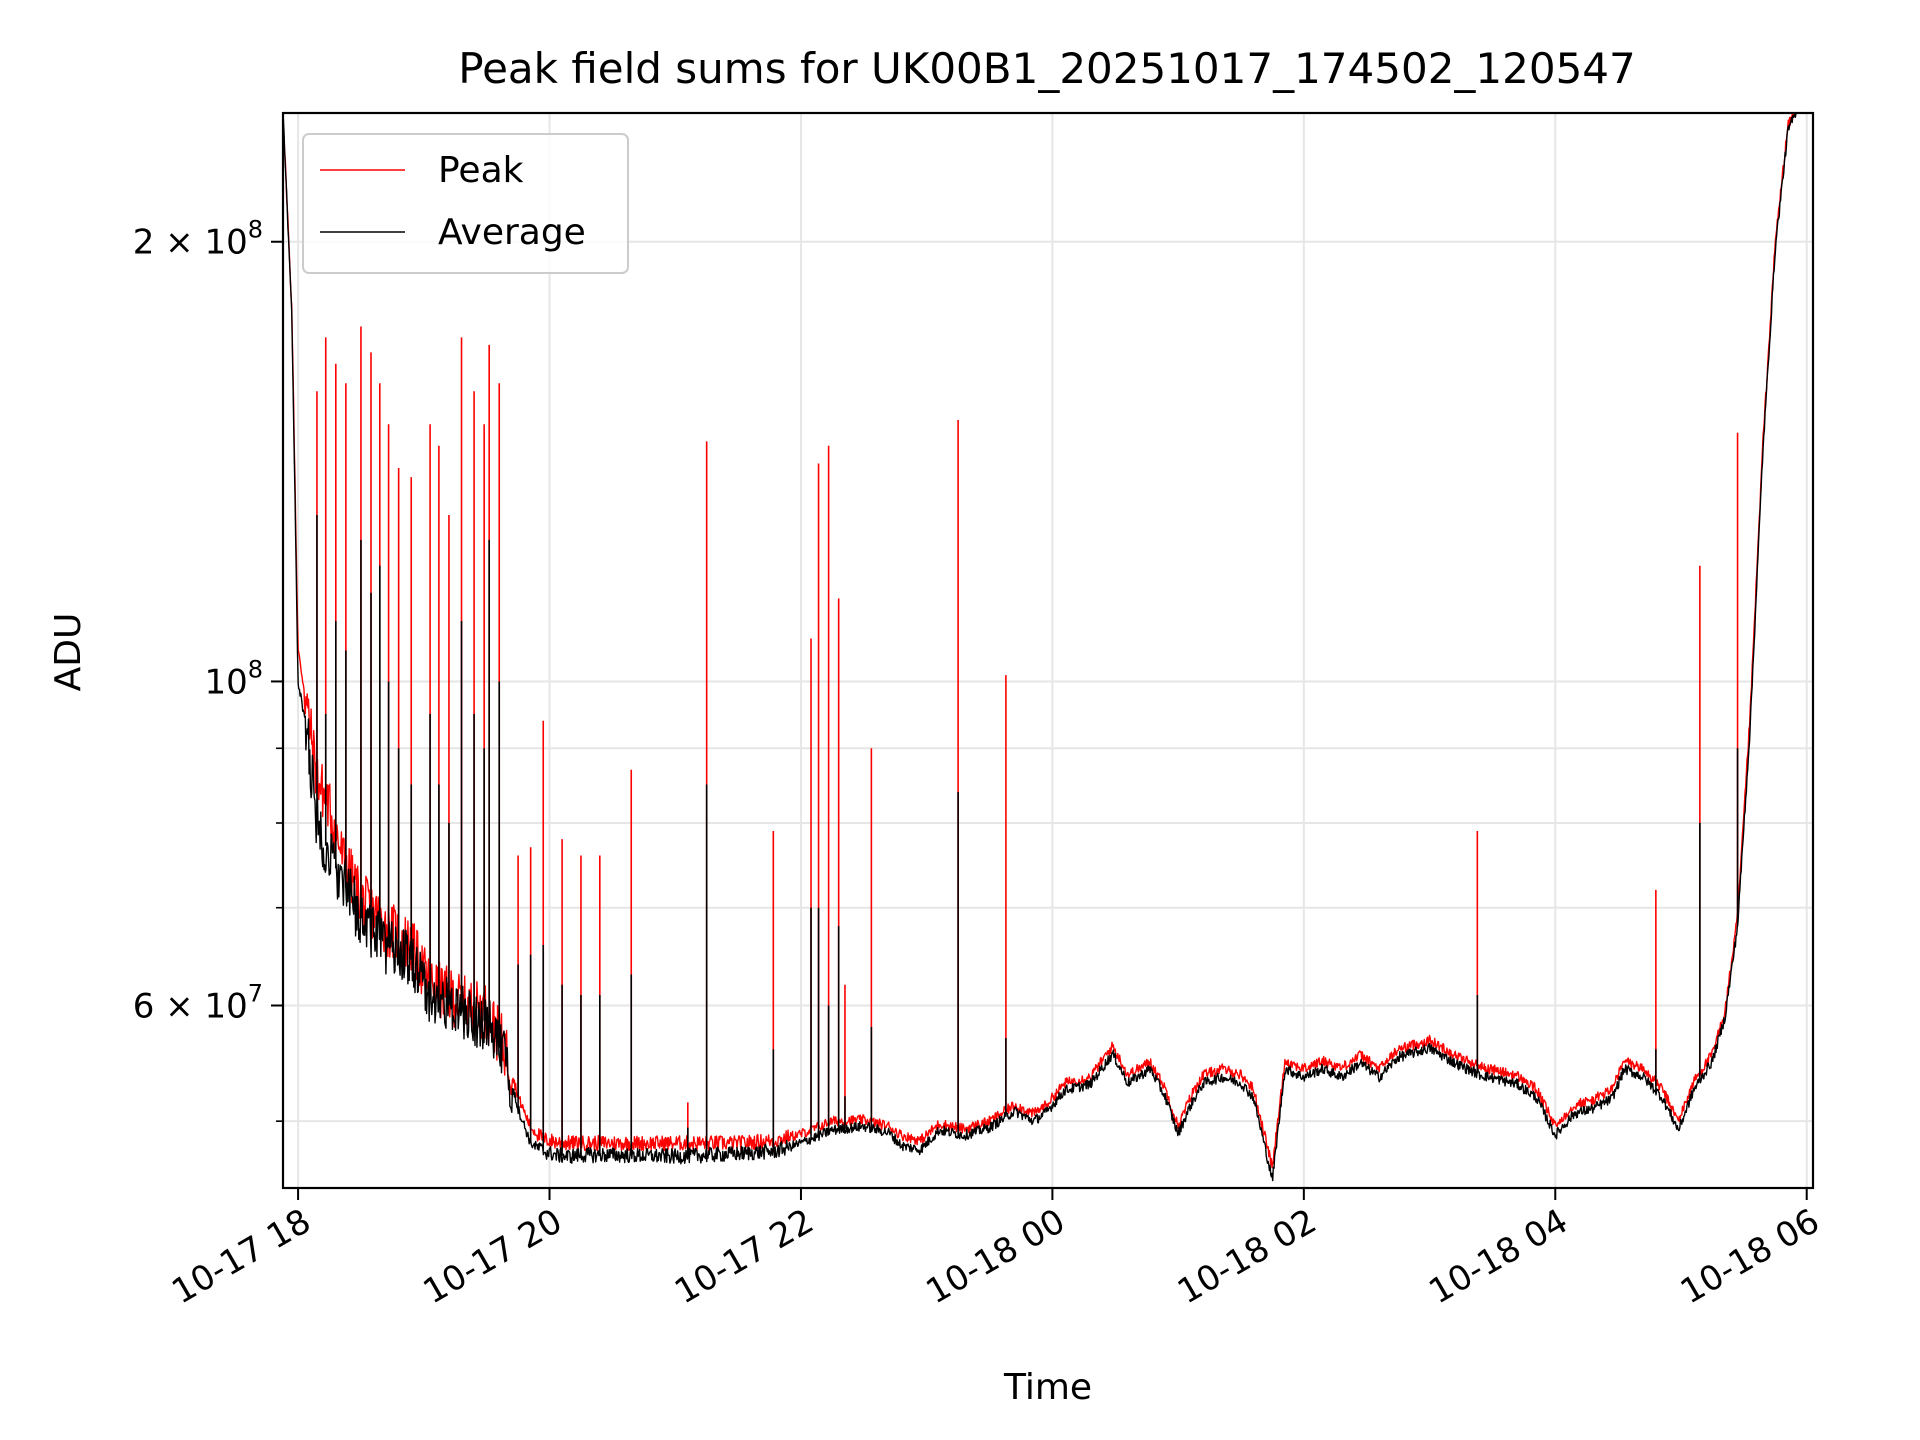 Image resolution: width=1920 pixels, height=1440 pixels. I want to click on y-tick-label-0: 6 × 107, so click(198, 1003).